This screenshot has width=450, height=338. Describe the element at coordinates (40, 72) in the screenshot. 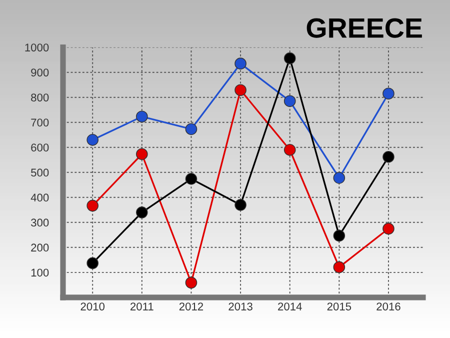

I see `y-tick-label: 900` at that location.